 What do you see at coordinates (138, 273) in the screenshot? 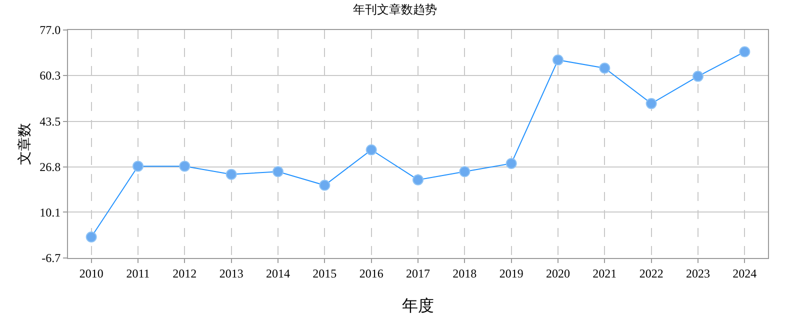
I see `x-tick-label: 2011` at bounding box center [138, 273].